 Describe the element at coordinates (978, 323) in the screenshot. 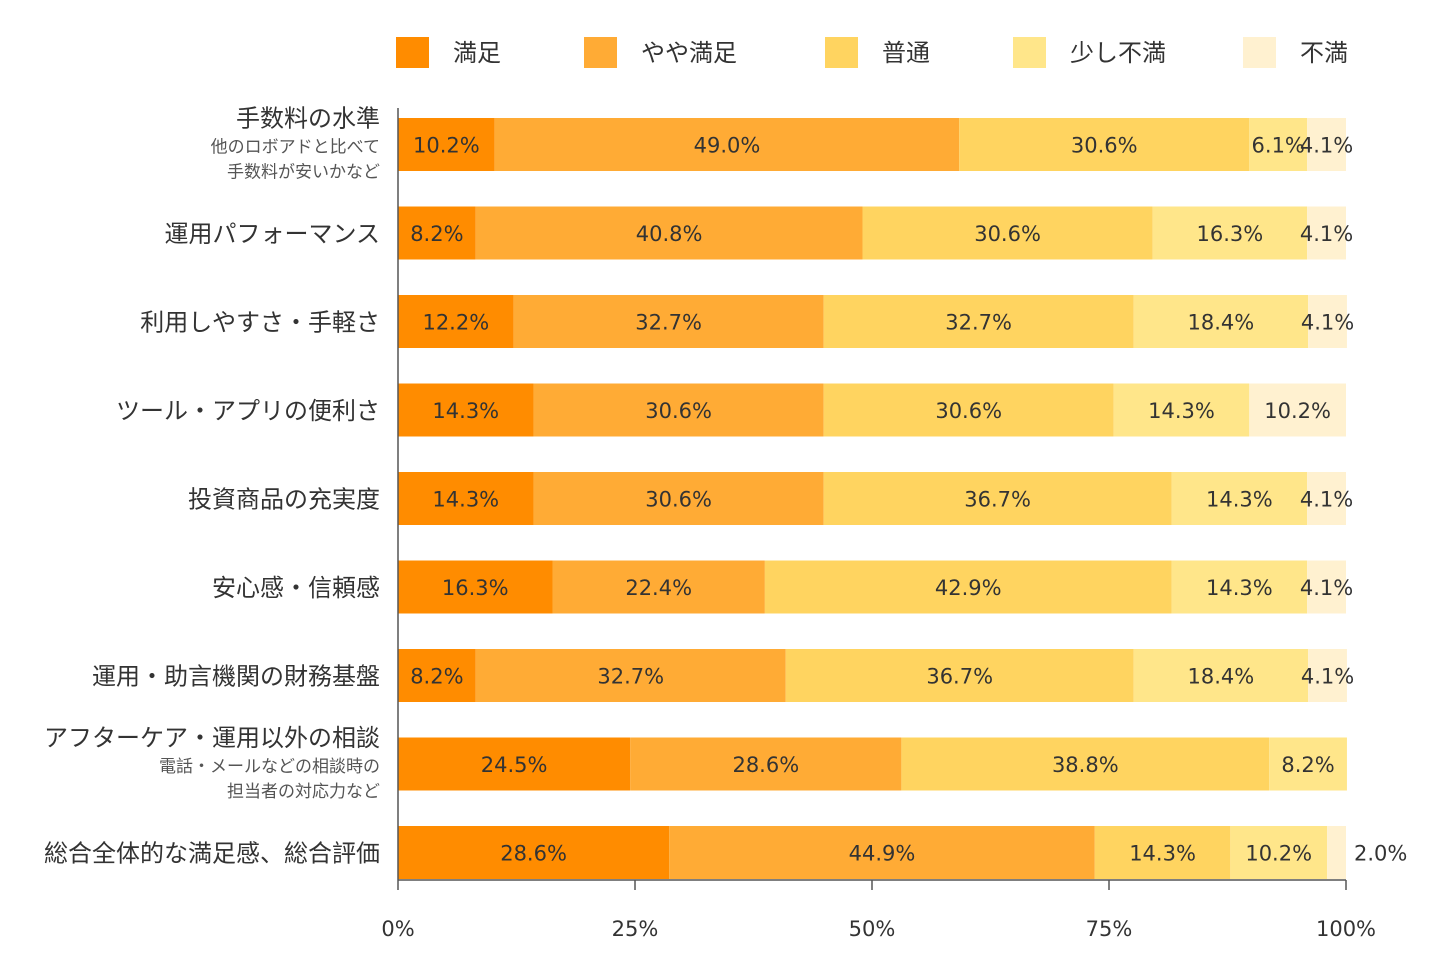

I see `value-label-2-2: 32.7%` at that location.